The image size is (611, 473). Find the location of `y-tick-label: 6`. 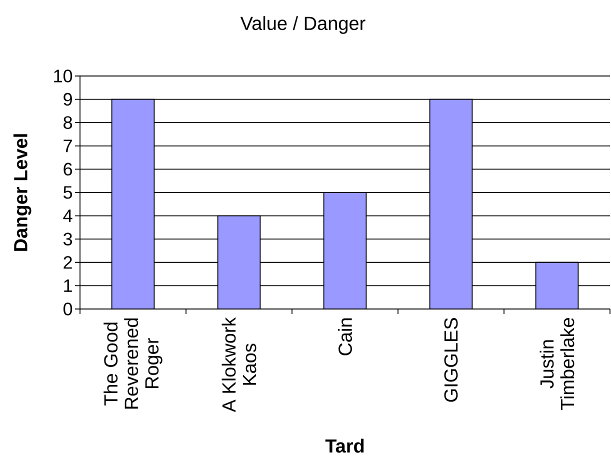

y-tick-label: 6 is located at coordinates (68, 169).